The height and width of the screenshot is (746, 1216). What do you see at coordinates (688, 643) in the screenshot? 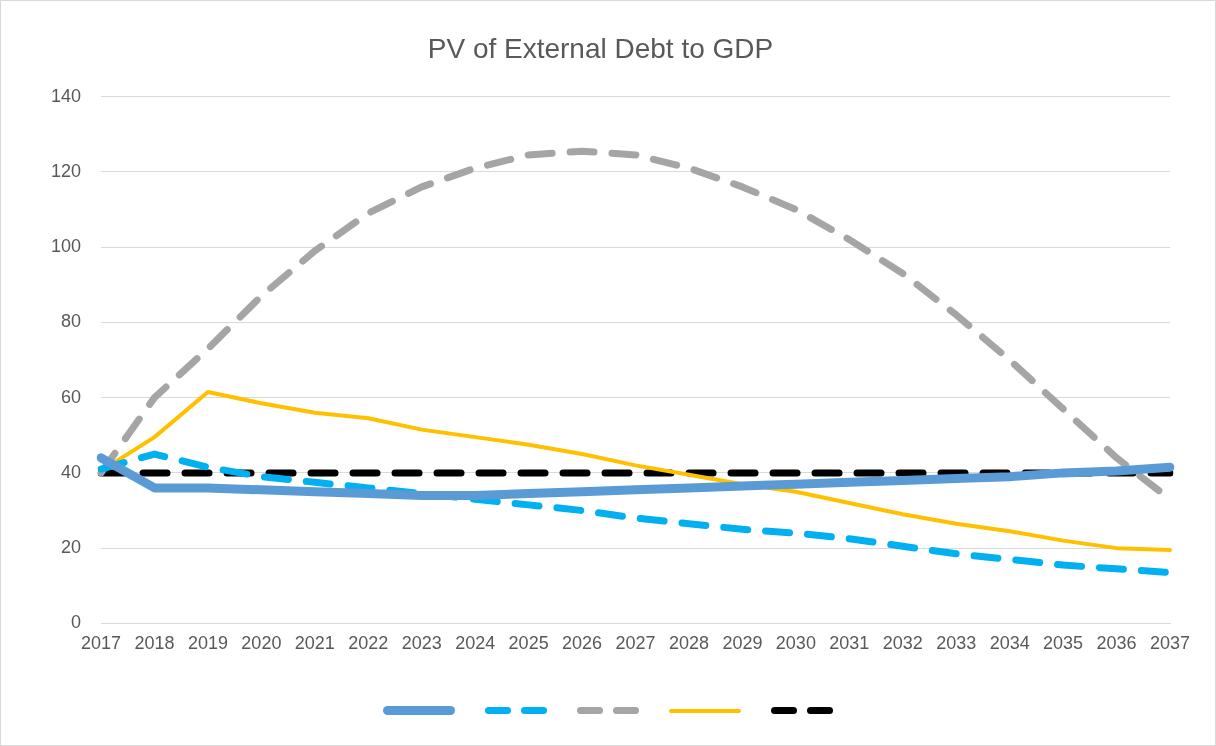
I see `x-tick-label: 2028` at bounding box center [688, 643].